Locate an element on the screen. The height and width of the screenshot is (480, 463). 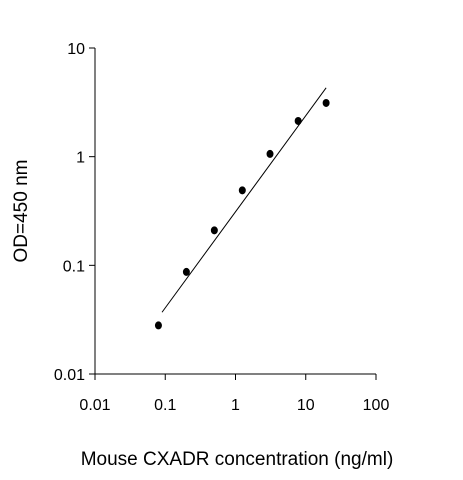
x-tick-label: 0.1 is located at coordinates (165, 405).